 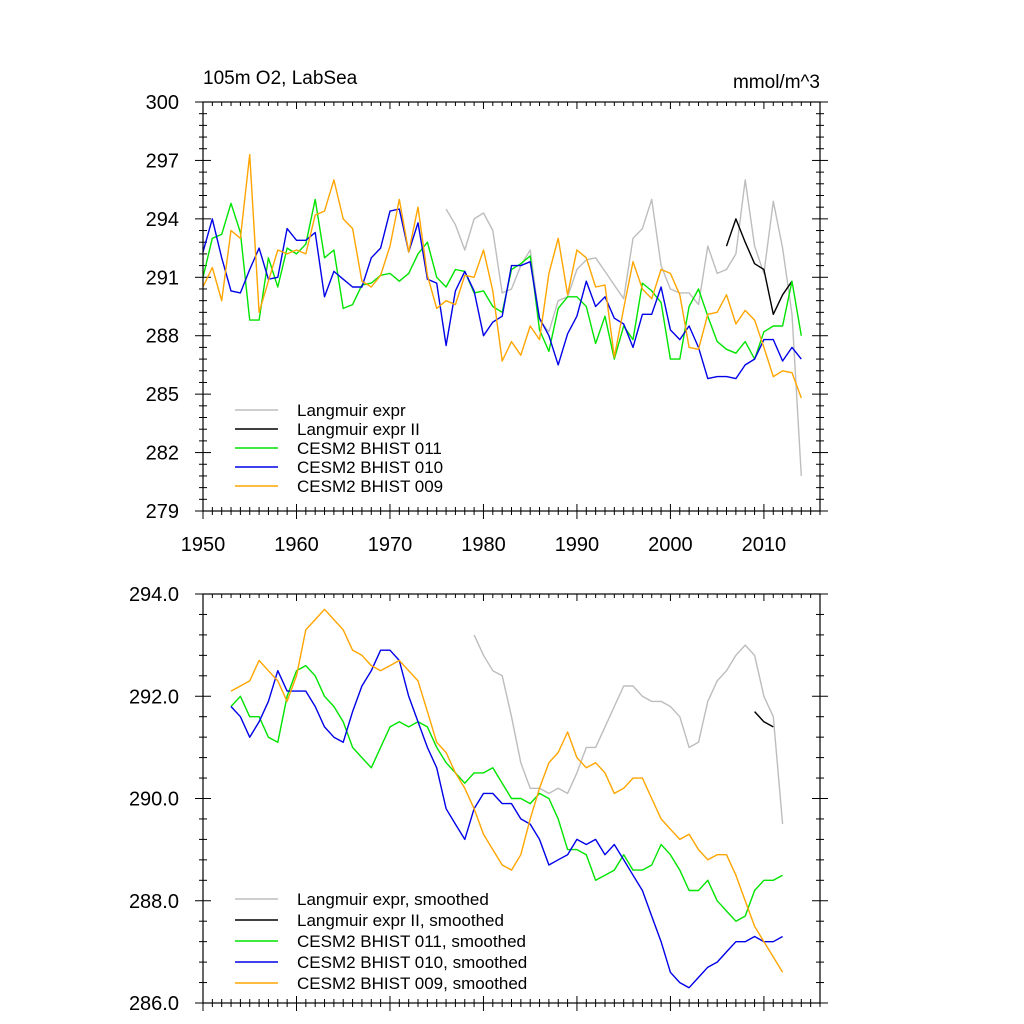 I want to click on y-tick-label: 285, so click(x=162, y=395).